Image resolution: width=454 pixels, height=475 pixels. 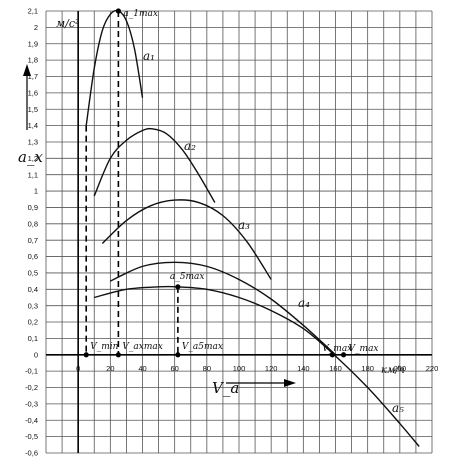 I want to click on y-tick-label: 0,7, so click(x=33, y=240).